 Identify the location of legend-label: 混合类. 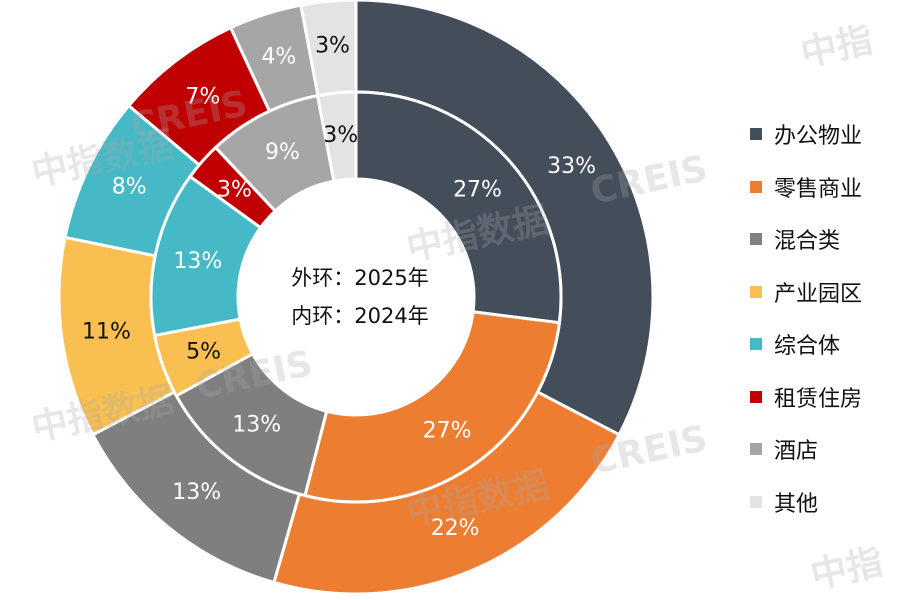
(807, 242).